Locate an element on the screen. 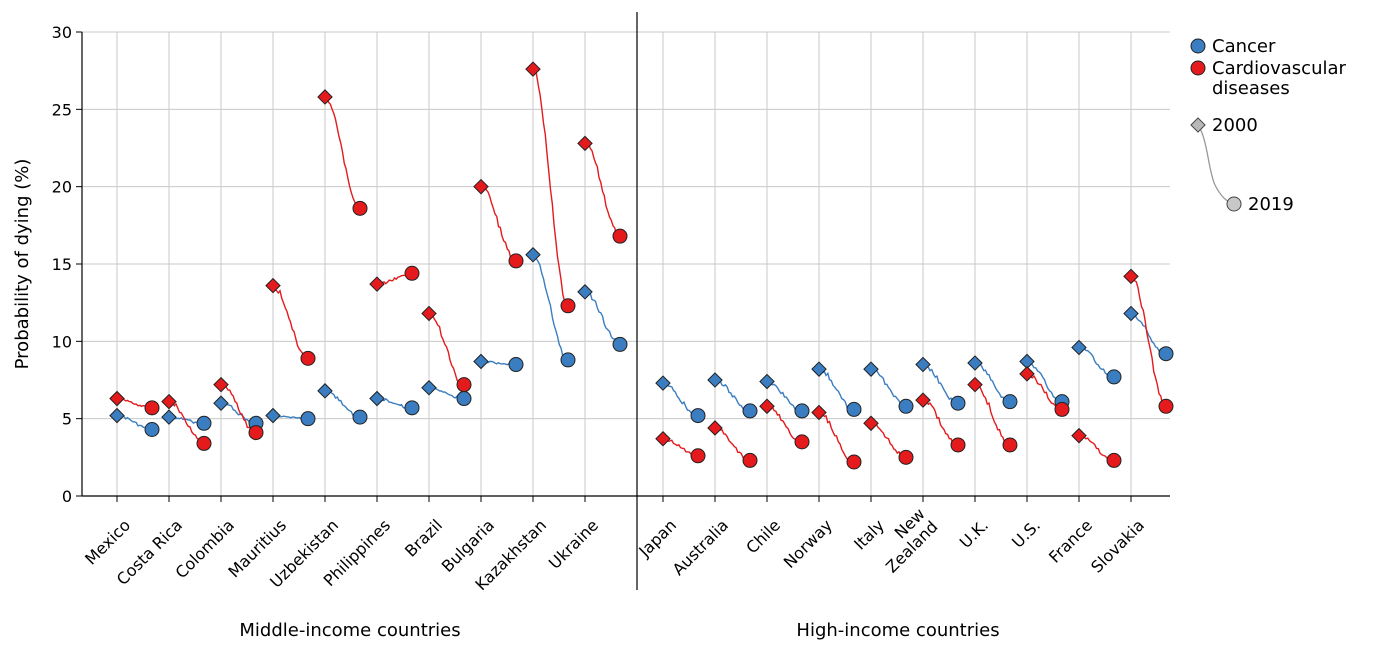 This screenshot has height=647, width=1386. x-tick-label: France is located at coordinates (1070, 541).